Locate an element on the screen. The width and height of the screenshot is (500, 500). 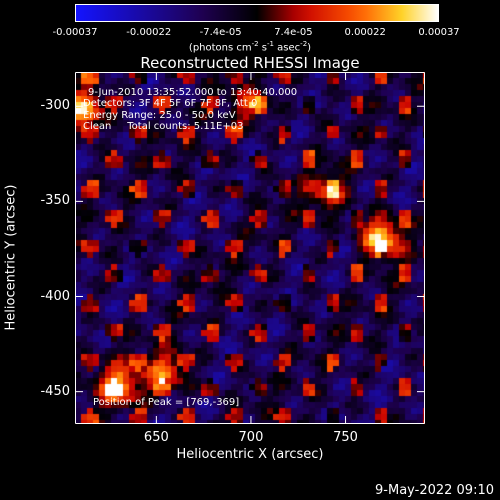
x-axis-label: Heliocentric X (arcsec) is located at coordinates (250, 454).